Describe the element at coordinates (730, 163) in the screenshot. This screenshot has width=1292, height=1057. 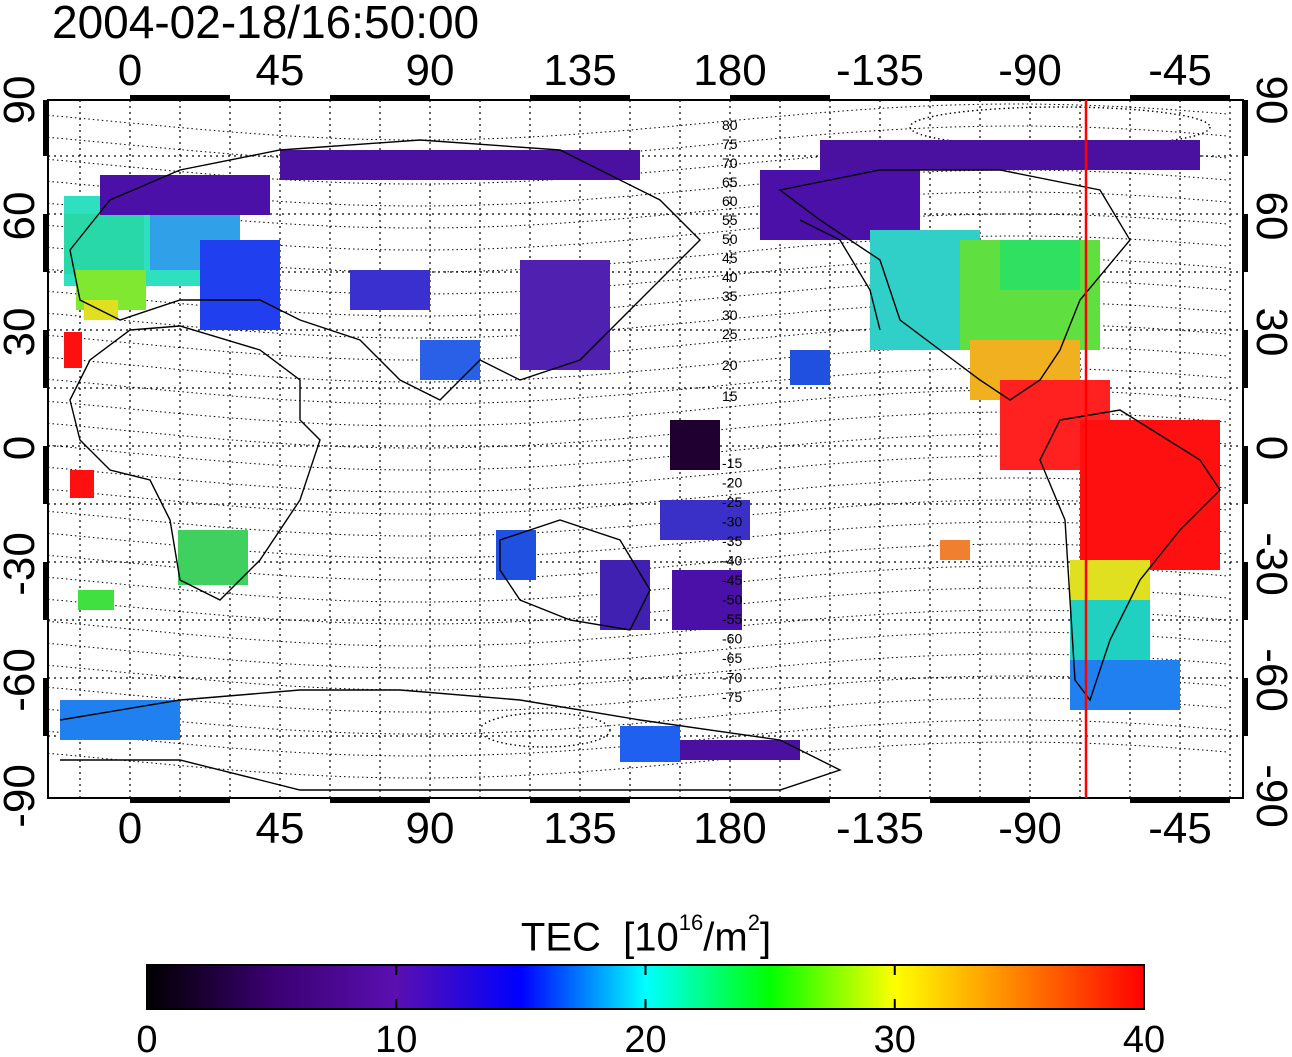
I see `contour-label-north-2: 70` at that location.